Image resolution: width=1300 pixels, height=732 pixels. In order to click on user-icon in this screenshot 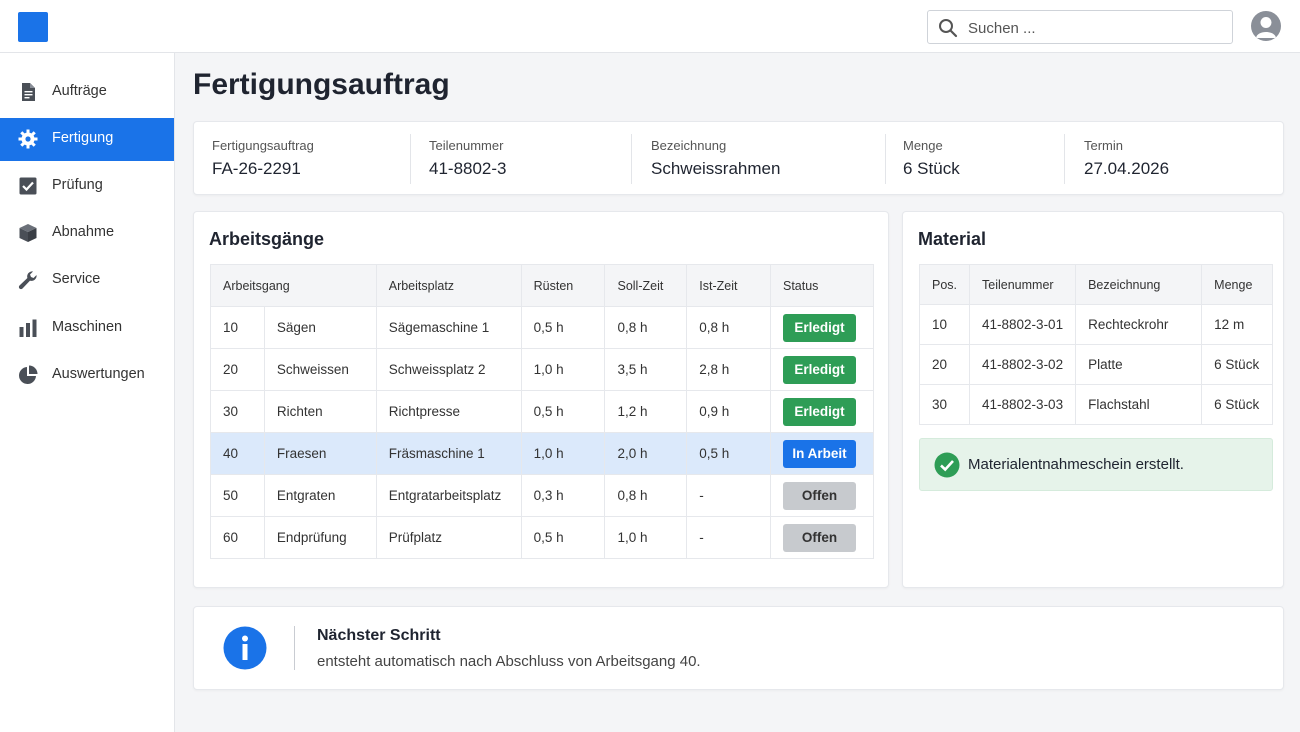, I will do `click(1266, 27)`.